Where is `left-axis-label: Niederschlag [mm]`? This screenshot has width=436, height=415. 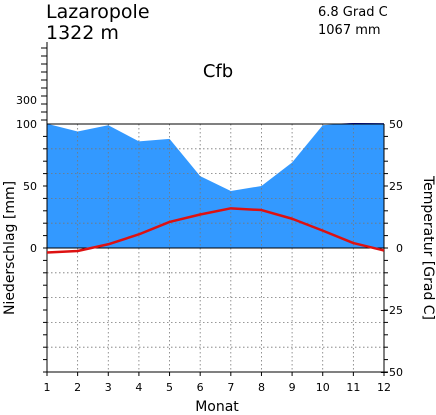 left-axis-label: Niederschlag [mm] is located at coordinates (10, 248).